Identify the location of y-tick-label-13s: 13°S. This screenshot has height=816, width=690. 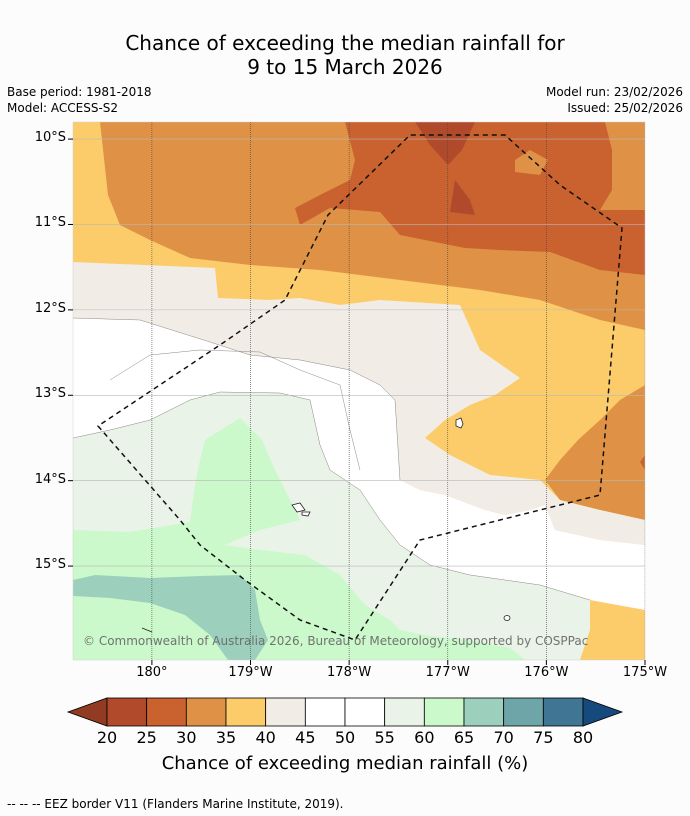
(50, 394).